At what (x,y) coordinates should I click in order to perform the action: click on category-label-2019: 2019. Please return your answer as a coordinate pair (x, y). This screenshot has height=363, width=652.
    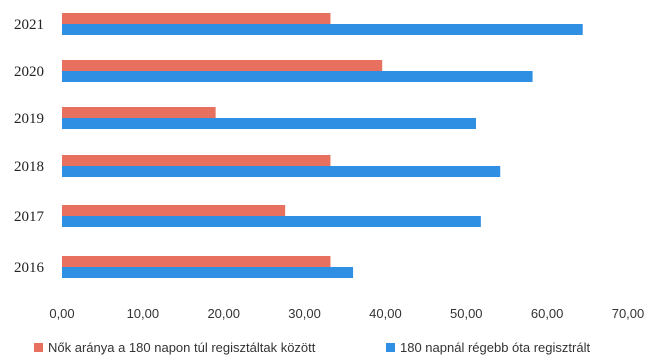
    Looking at the image, I should click on (29, 119).